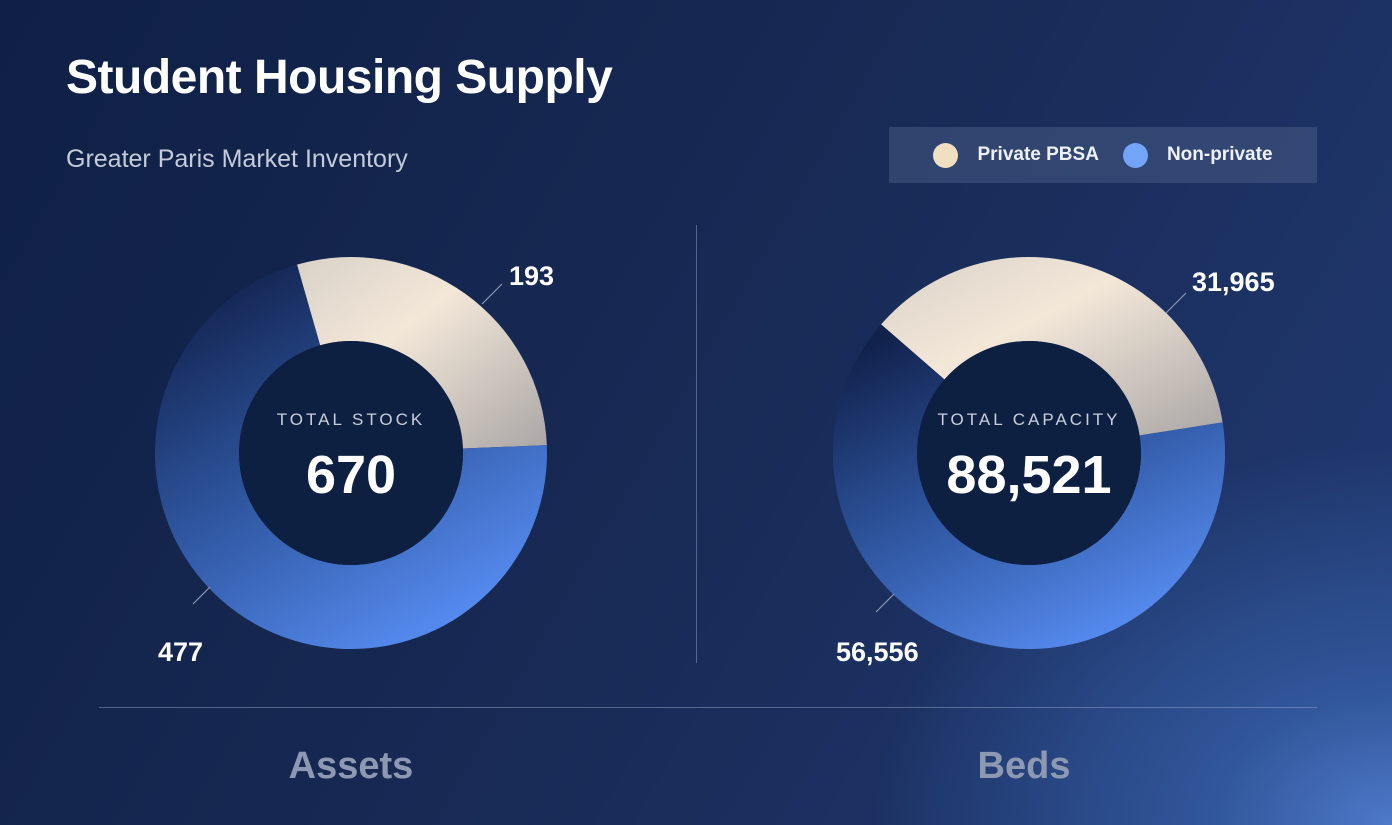 The image size is (1392, 825). I want to click on caption-beds: Beds, so click(1024, 766).